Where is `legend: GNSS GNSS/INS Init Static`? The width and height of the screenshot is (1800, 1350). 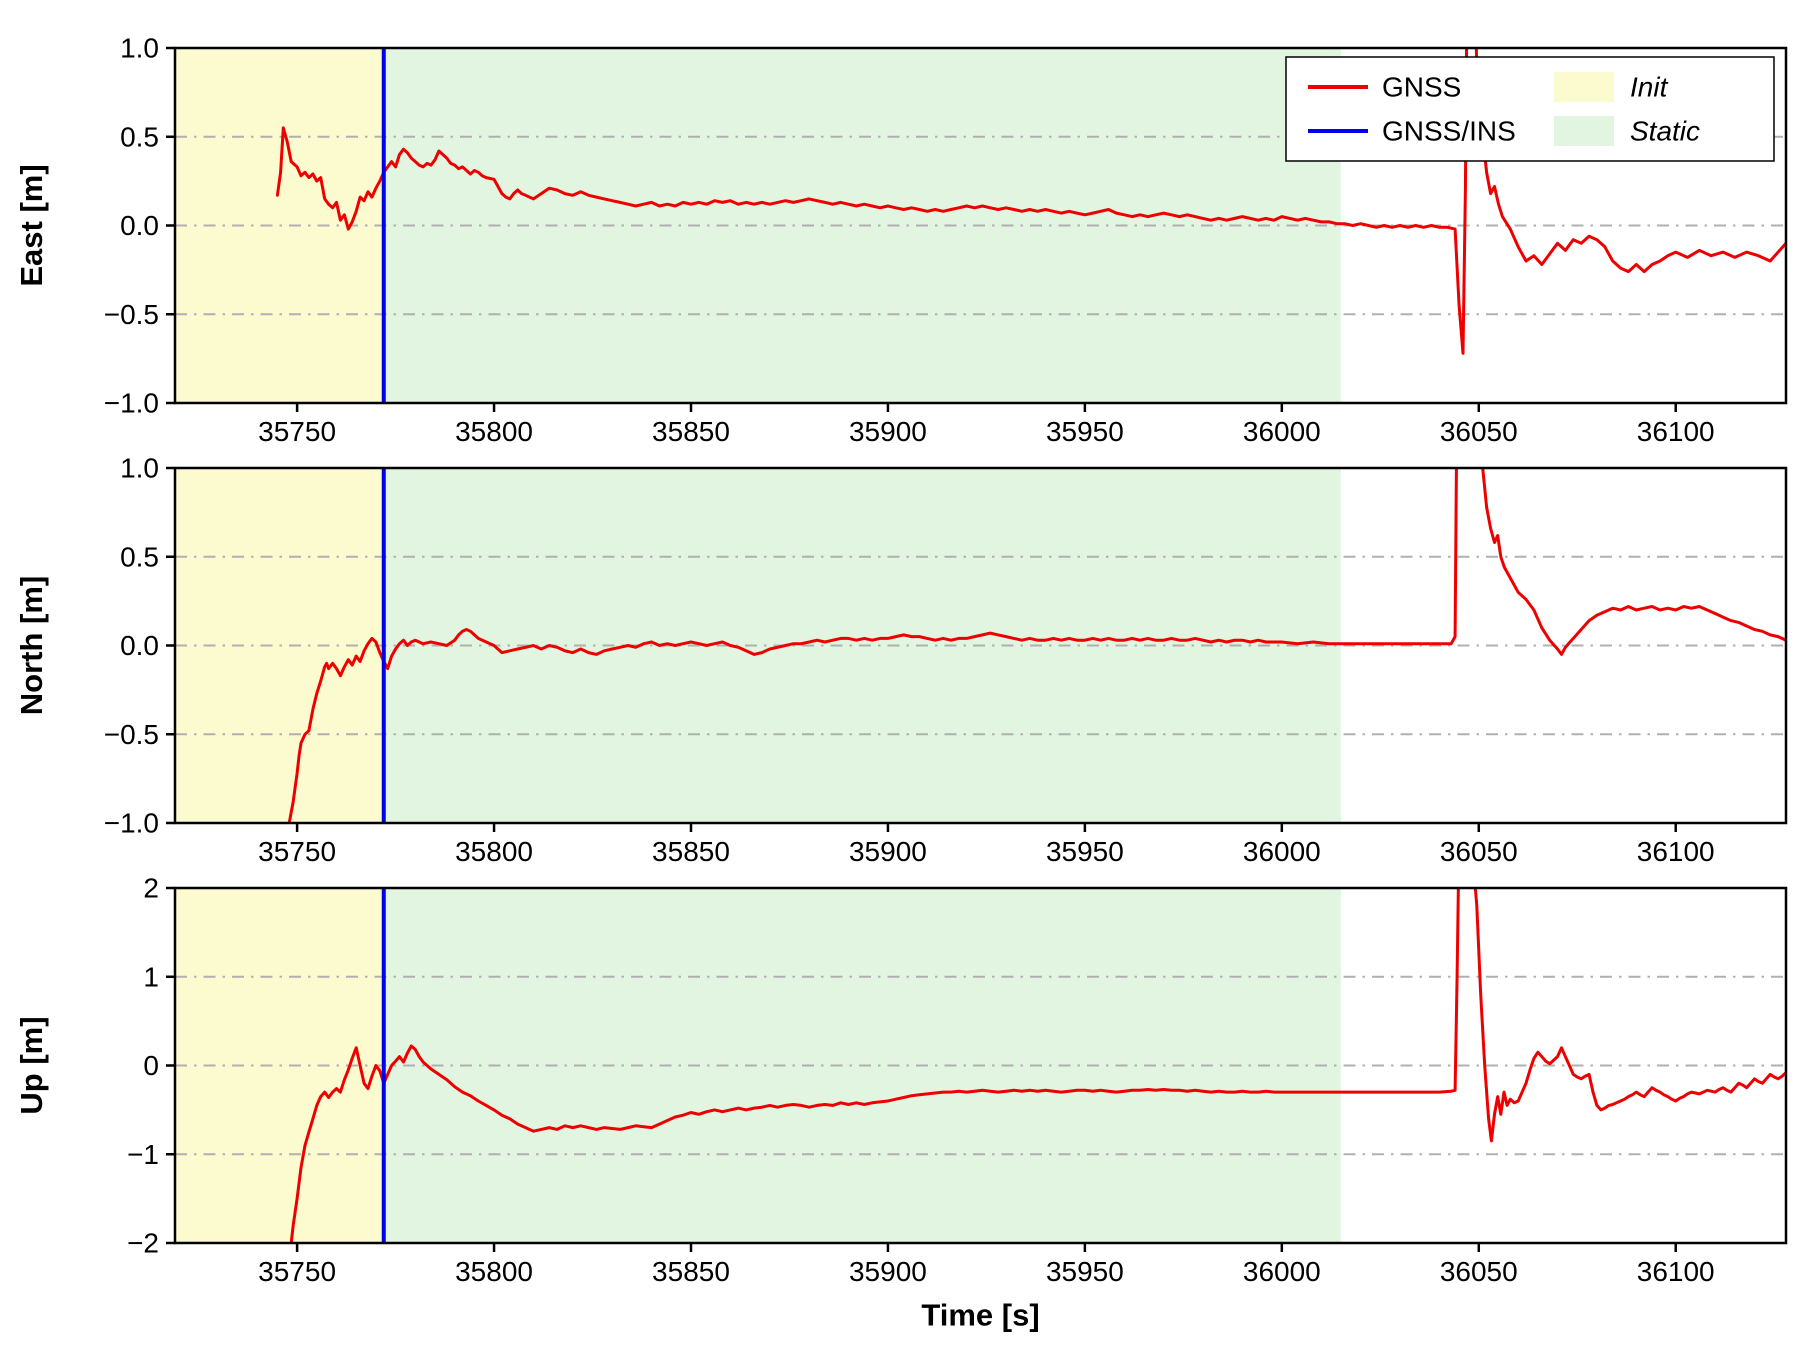
legend: GNSS GNSS/INS Init Static is located at coordinates (1530, 109).